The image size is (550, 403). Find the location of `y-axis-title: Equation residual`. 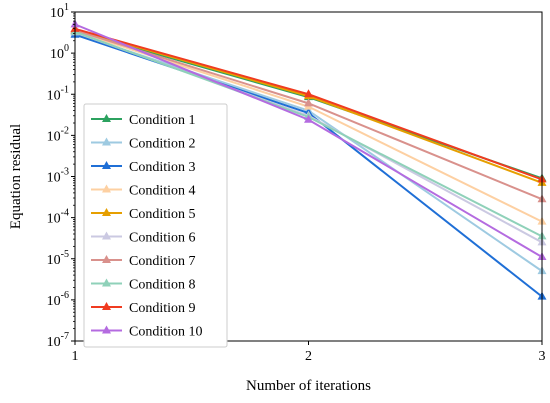

y-axis-title: Equation residual is located at coordinates (16, 176).